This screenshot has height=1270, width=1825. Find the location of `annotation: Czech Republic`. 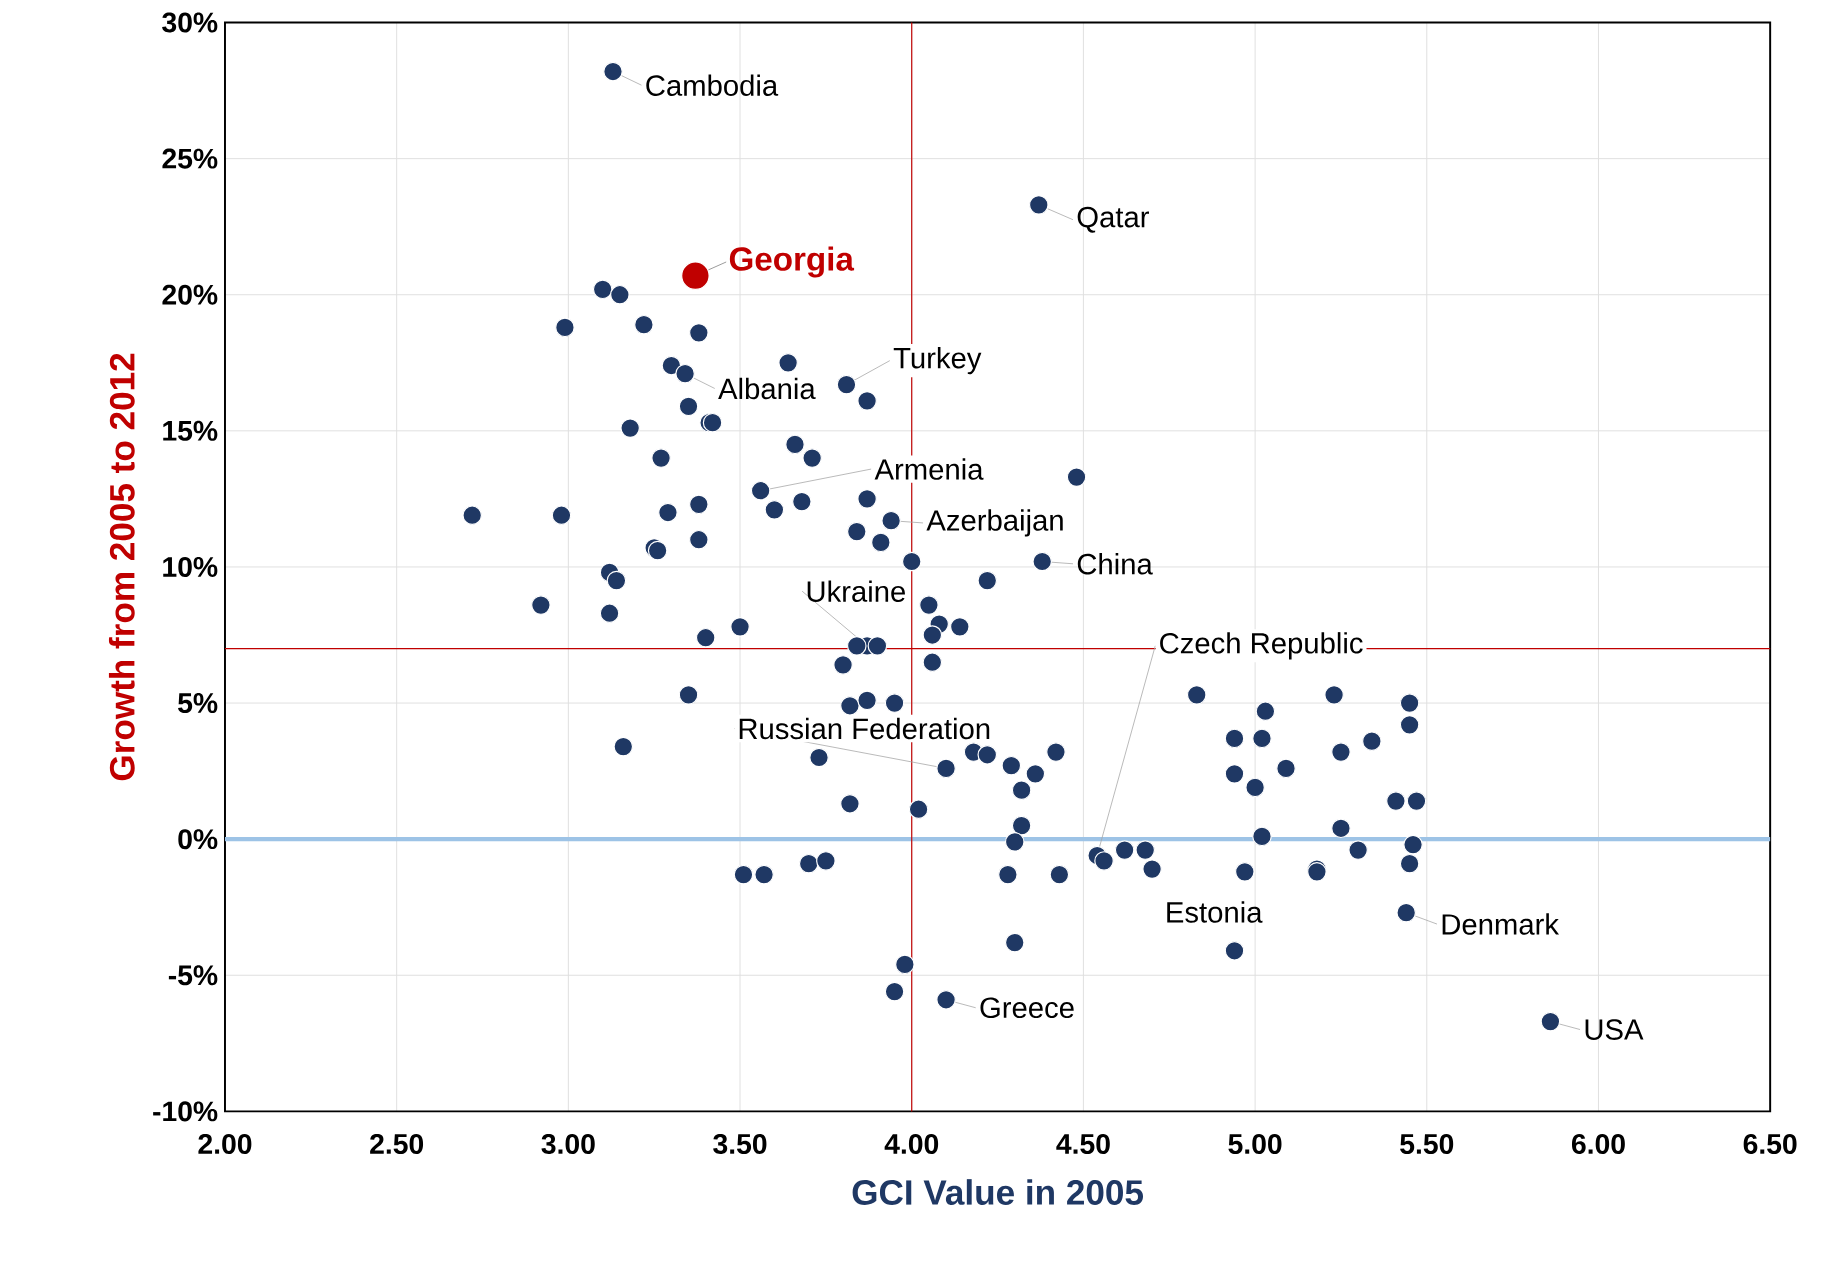

annotation: Czech Republic is located at coordinates (1261, 646).